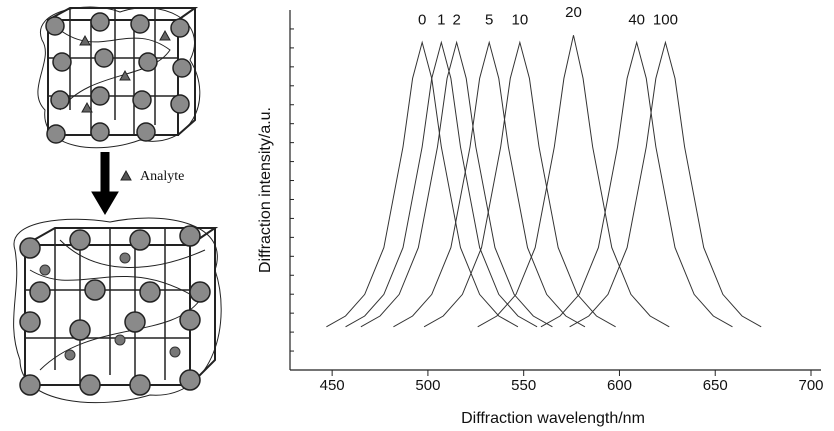  I want to click on peak-label: 5, so click(489, 19).